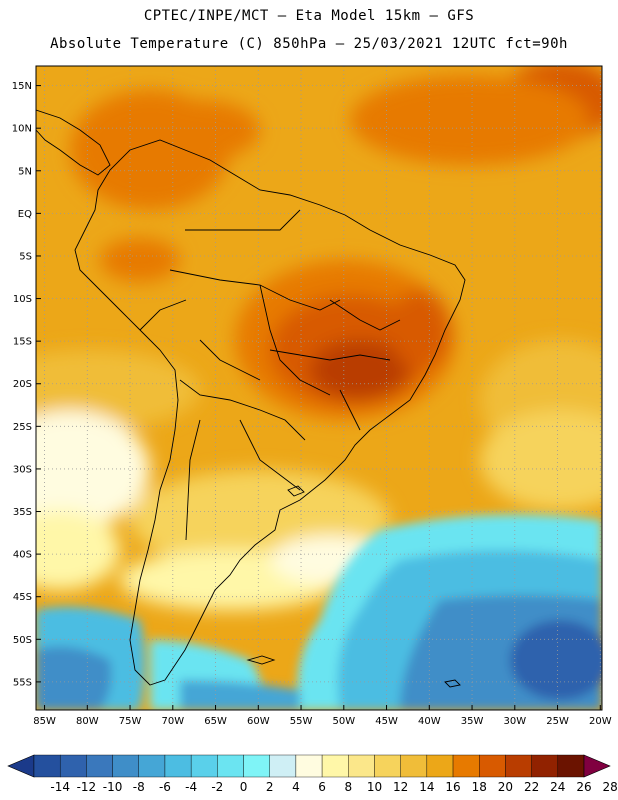 The width and height of the screenshot is (618, 800). I want to click on colorbar-label: -4, so click(191, 787).